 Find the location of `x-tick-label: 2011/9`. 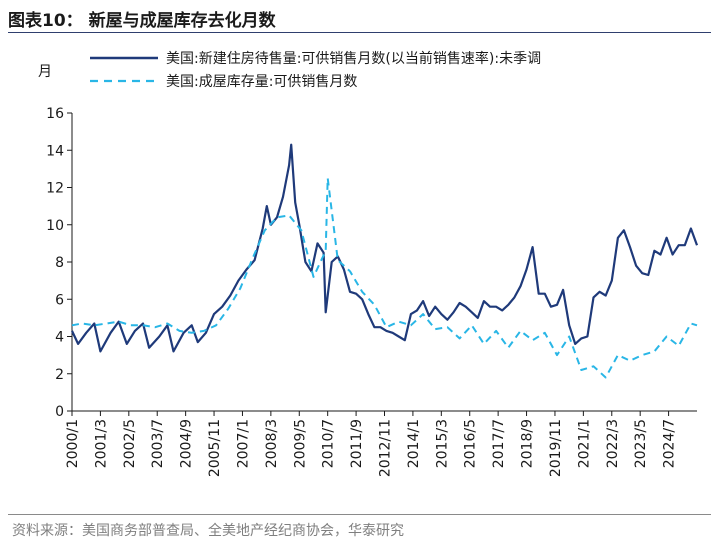

x-tick-label: 2011/9 is located at coordinates (357, 443).